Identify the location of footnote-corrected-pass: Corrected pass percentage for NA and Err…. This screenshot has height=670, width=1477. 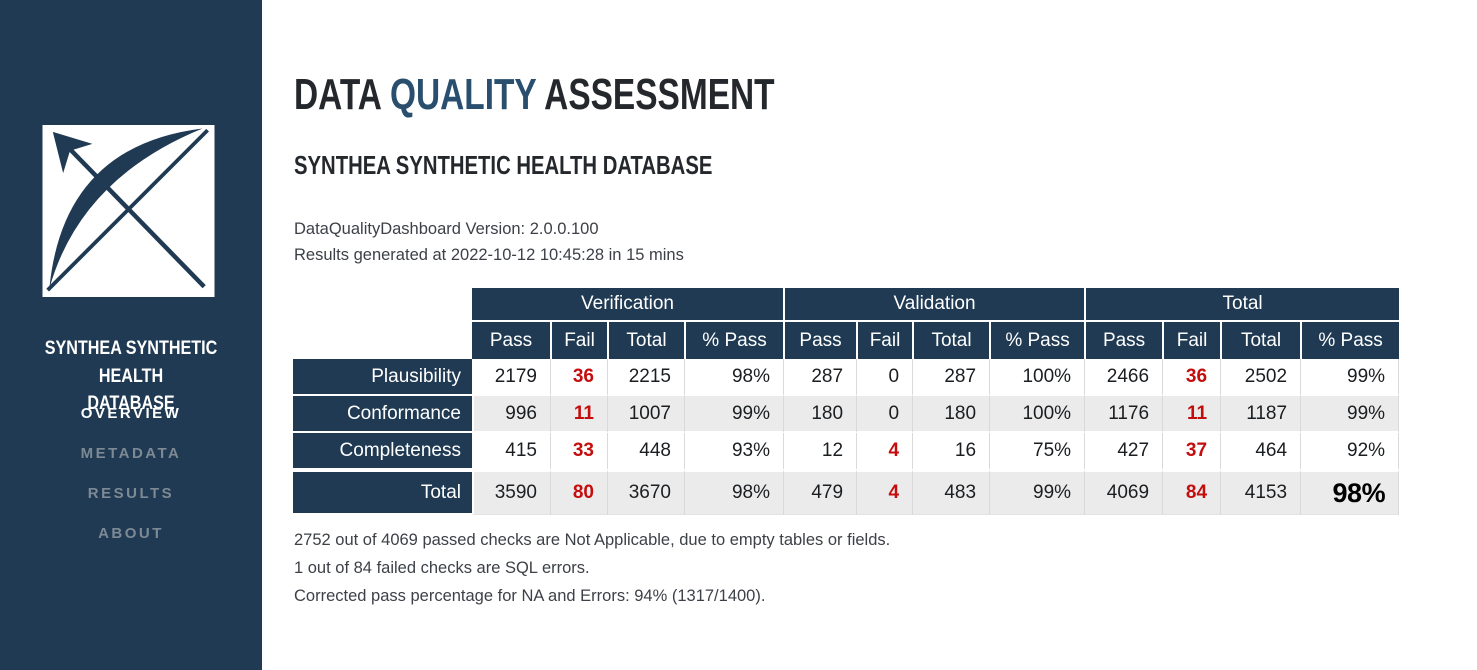
(530, 596).